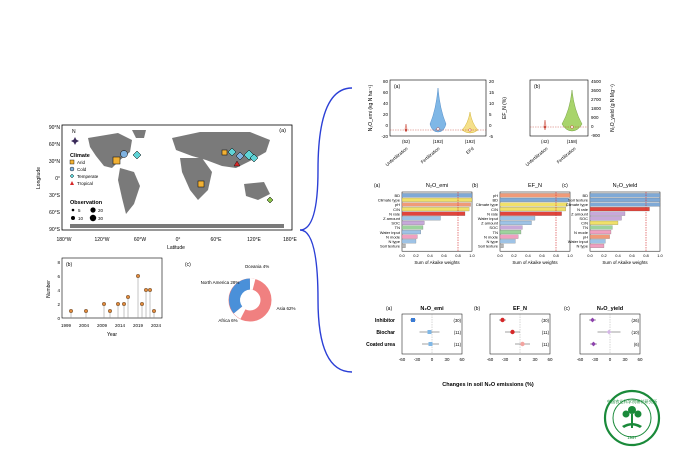 The image size is (700, 467). Describe the element at coordinates (55, 213) in the screenshot. I see `map-ytick: 60°S` at that location.